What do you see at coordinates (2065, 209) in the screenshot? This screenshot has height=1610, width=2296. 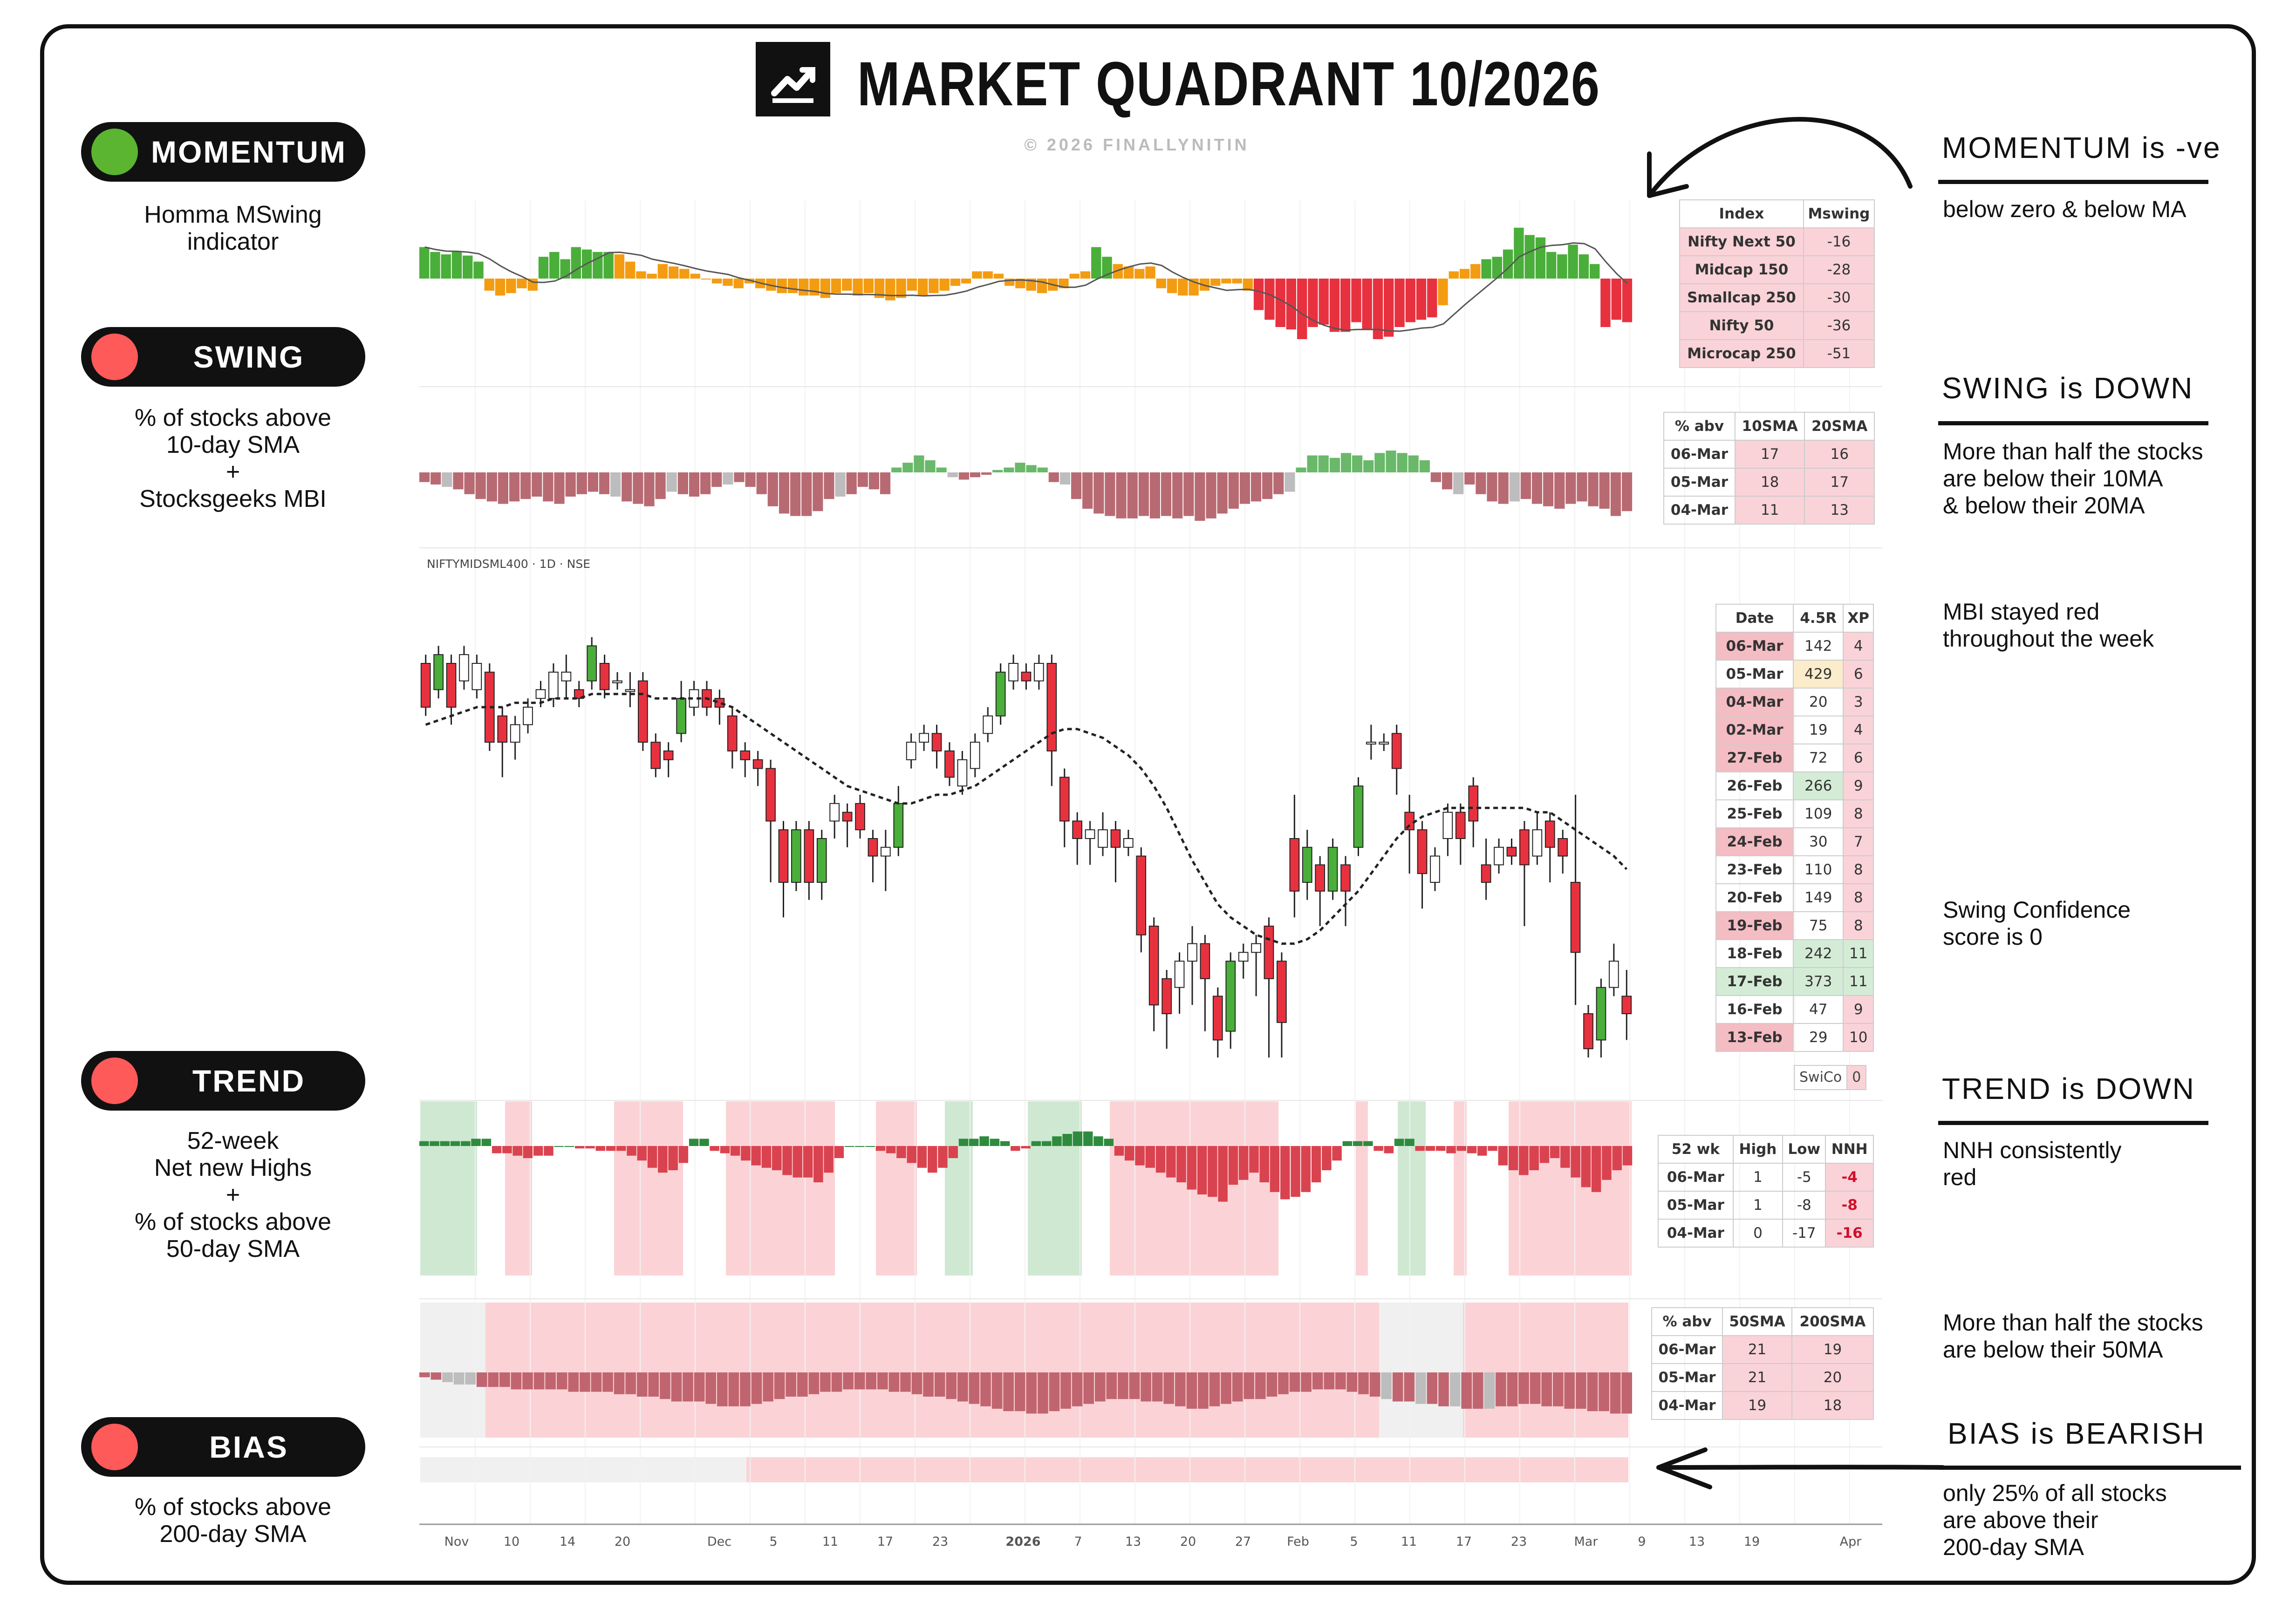 I see `note-line: below zero & below MA` at bounding box center [2065, 209].